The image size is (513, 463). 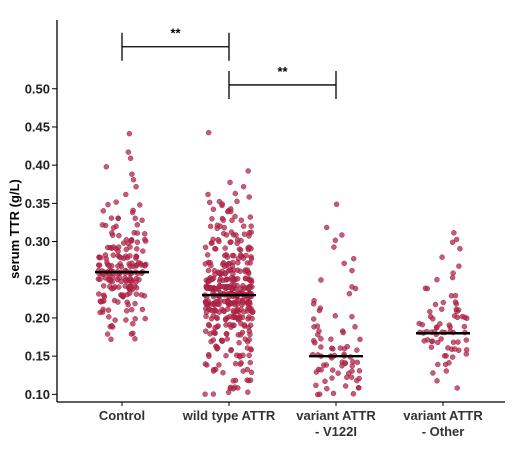 I want to click on x-category-label: Control, so click(x=122, y=415).